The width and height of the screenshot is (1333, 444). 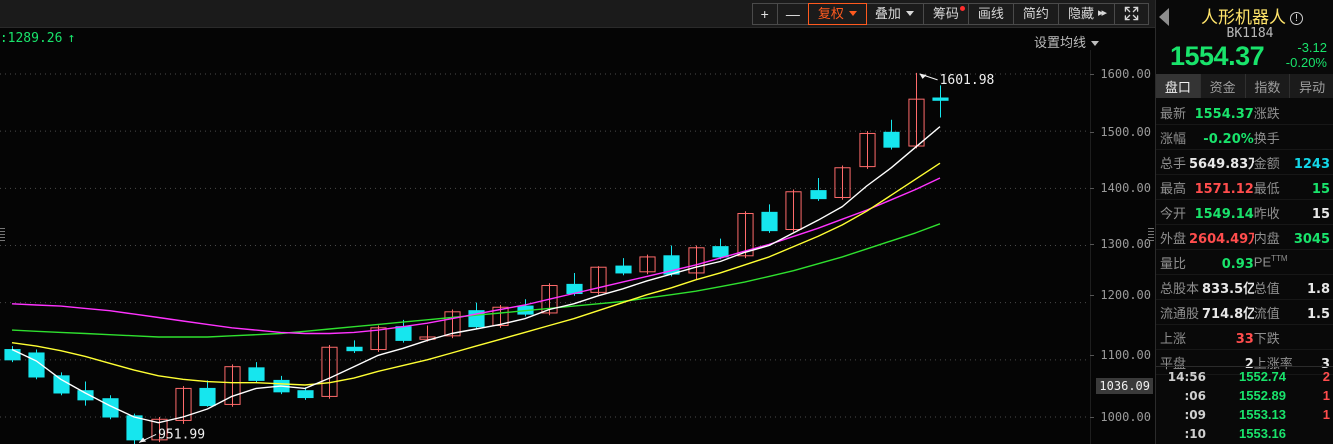 I want to click on quote-stat-cell: 最新 1554.37, so click(x=1207, y=112).